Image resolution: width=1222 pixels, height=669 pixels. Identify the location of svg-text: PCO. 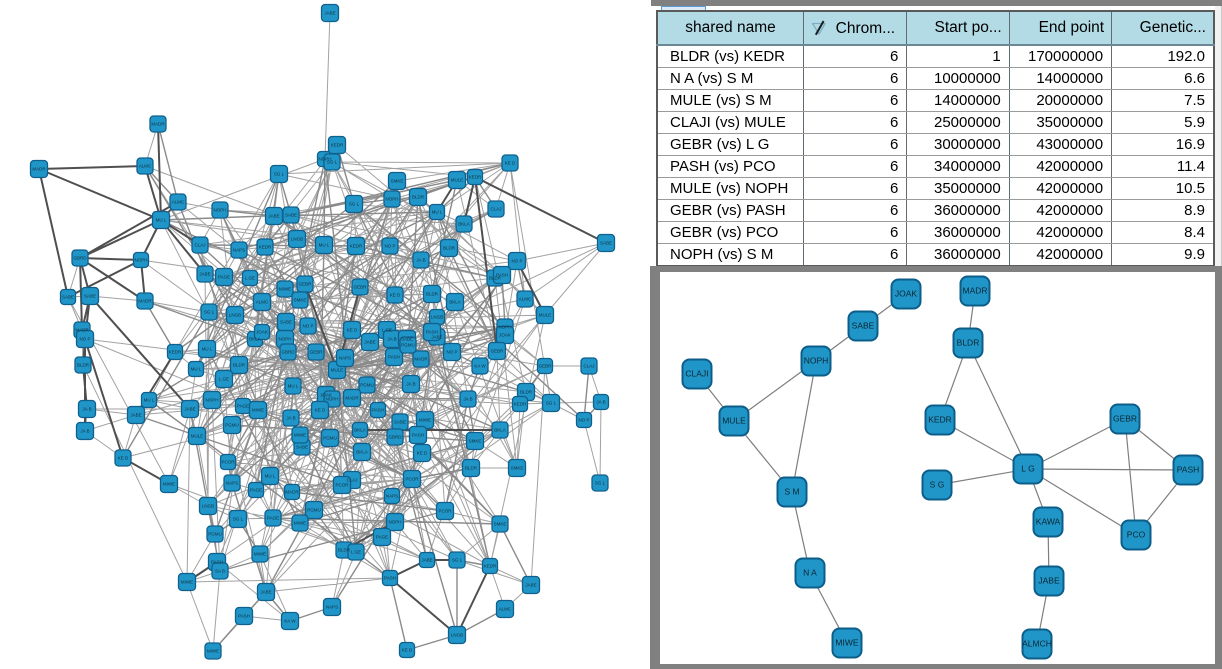
(1136, 535).